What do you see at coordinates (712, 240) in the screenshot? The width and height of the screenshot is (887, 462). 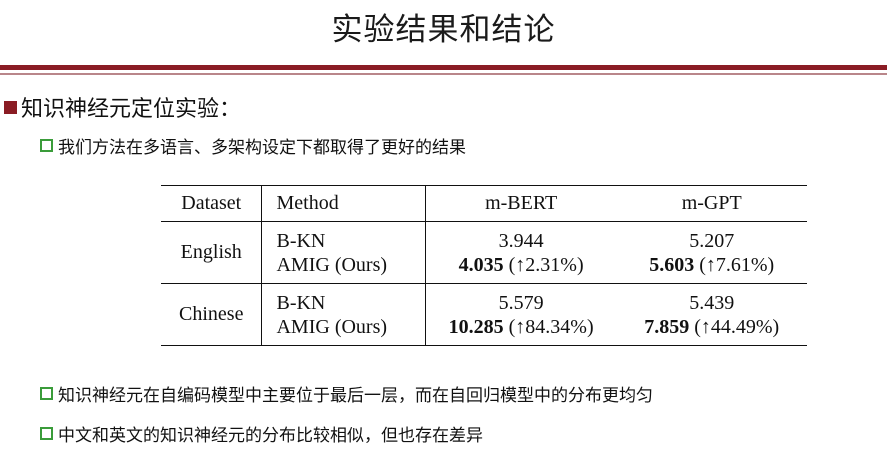 I see `value-baseline: 5.207` at bounding box center [712, 240].